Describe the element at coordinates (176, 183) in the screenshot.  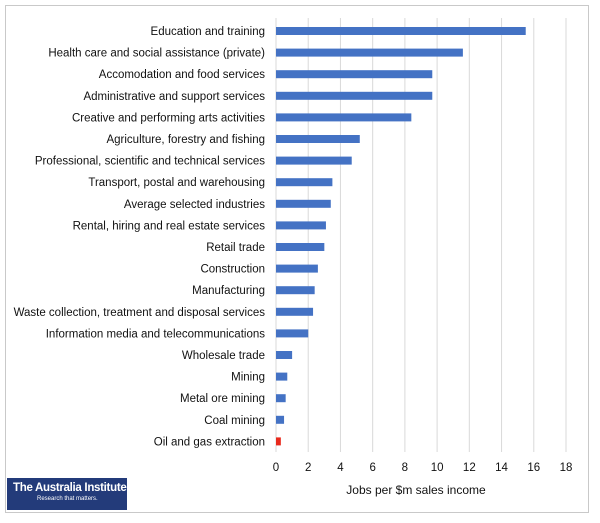
I see `category-label: Transport, postal and warehousing` at that location.